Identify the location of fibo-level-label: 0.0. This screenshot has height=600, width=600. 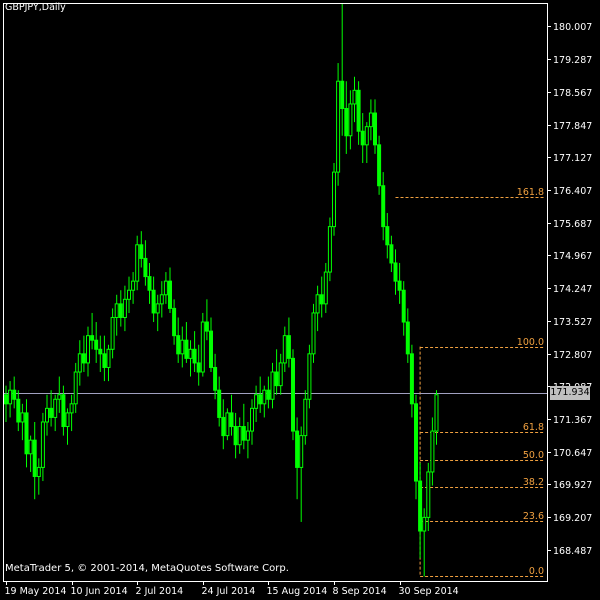
(536, 571).